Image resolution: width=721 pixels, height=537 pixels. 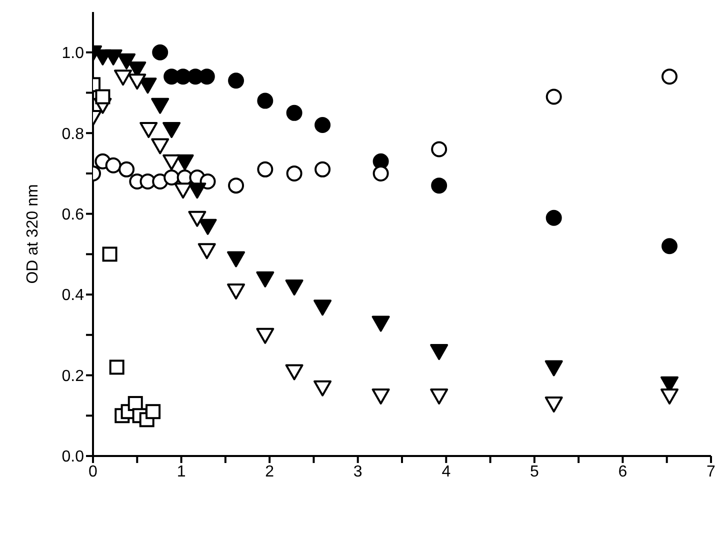 I want to click on x-tick-label: 0, so click(x=93, y=471).